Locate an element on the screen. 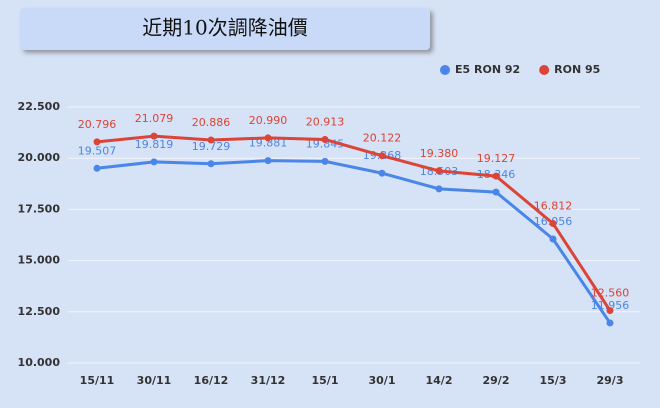  y-tick-label: 10.000 is located at coordinates (39, 362).